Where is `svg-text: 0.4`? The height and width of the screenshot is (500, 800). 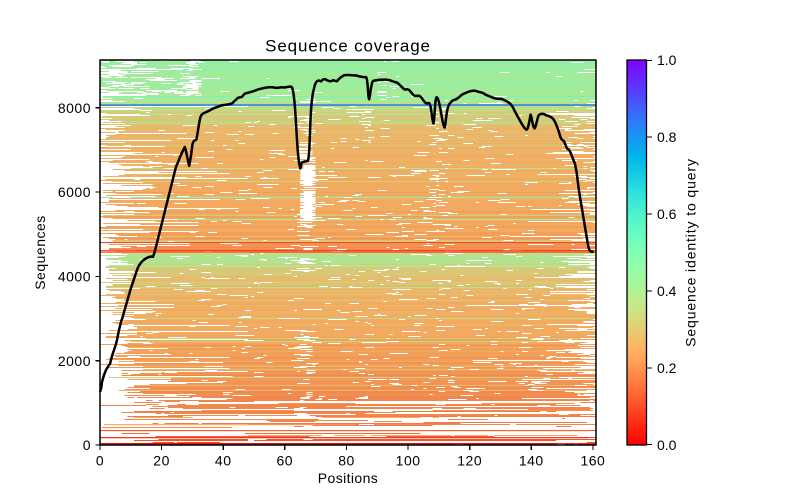
svg-text: 0.4 is located at coordinates (667, 291).